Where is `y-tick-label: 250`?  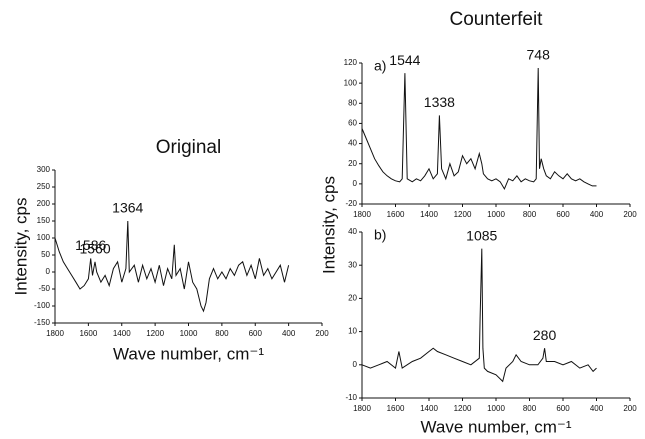
y-tick-label: 250 is located at coordinates (44, 186).